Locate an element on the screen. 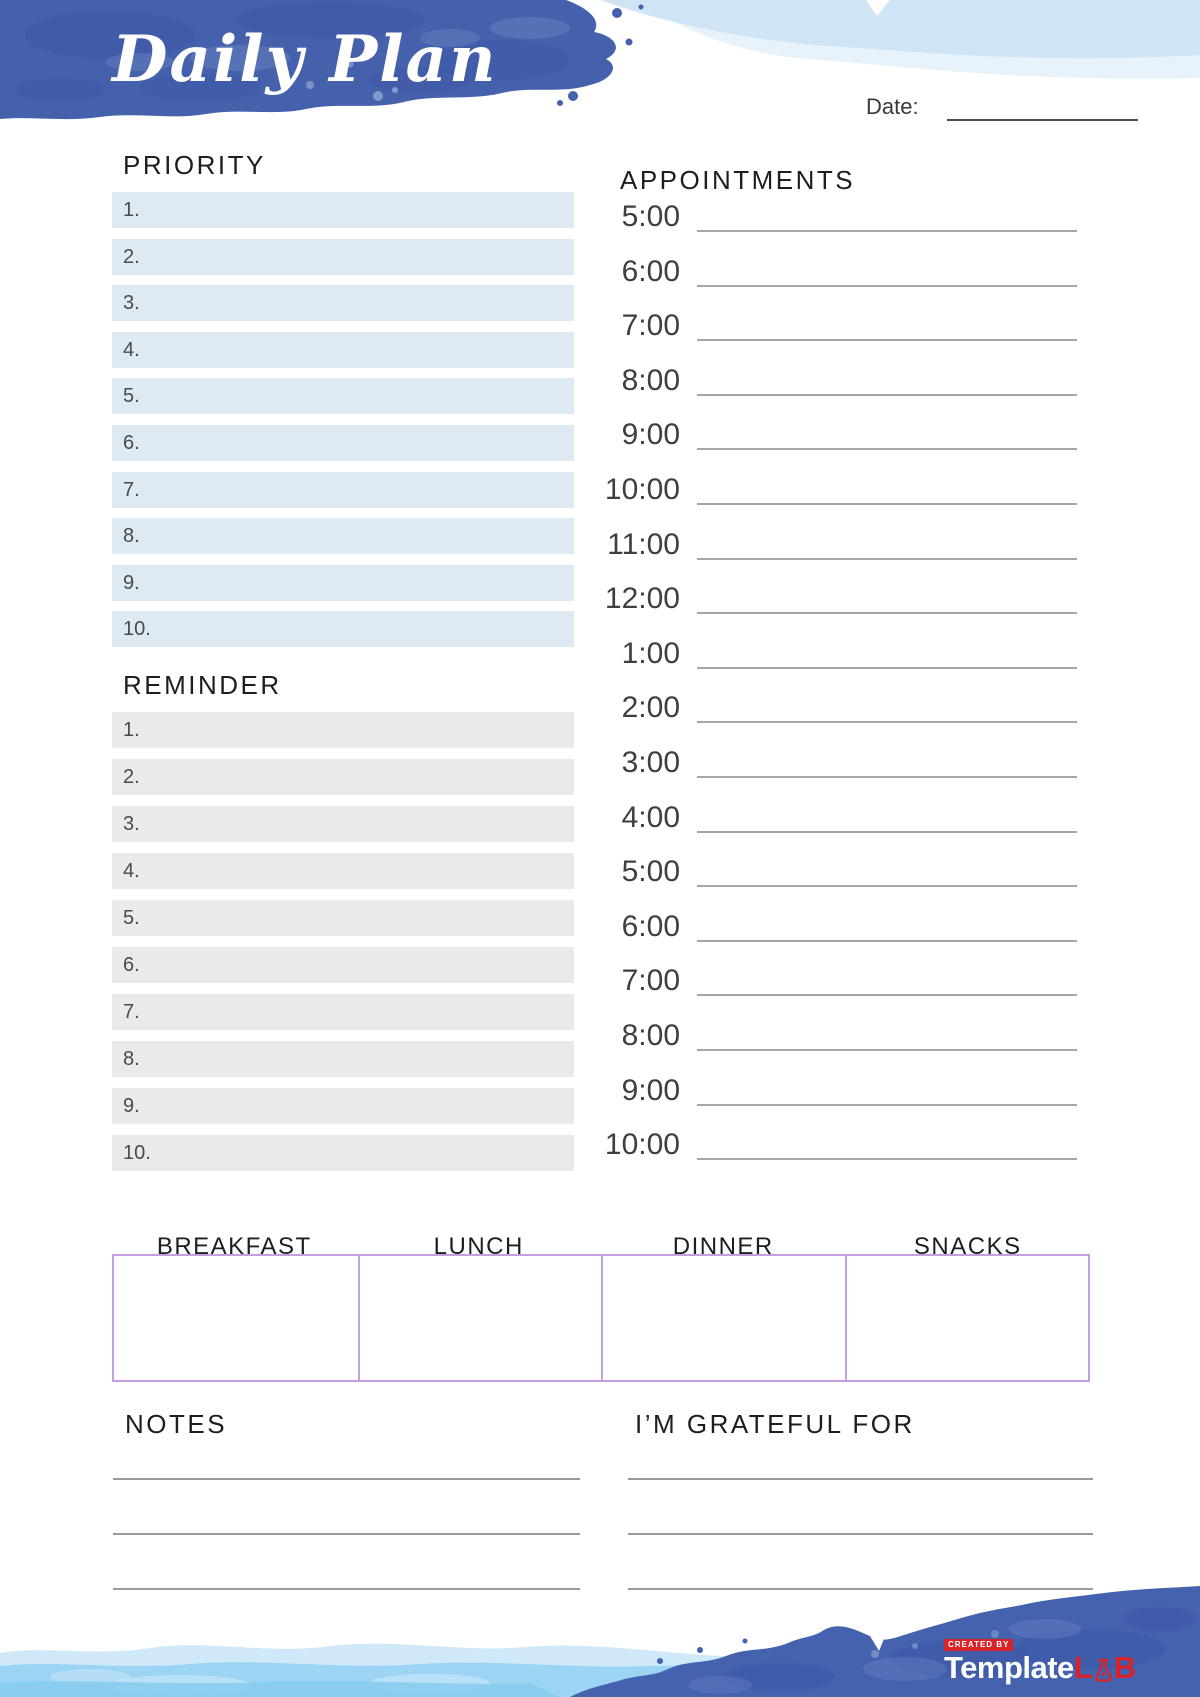  appointment-slot: 12:00 is located at coordinates (813, 596).